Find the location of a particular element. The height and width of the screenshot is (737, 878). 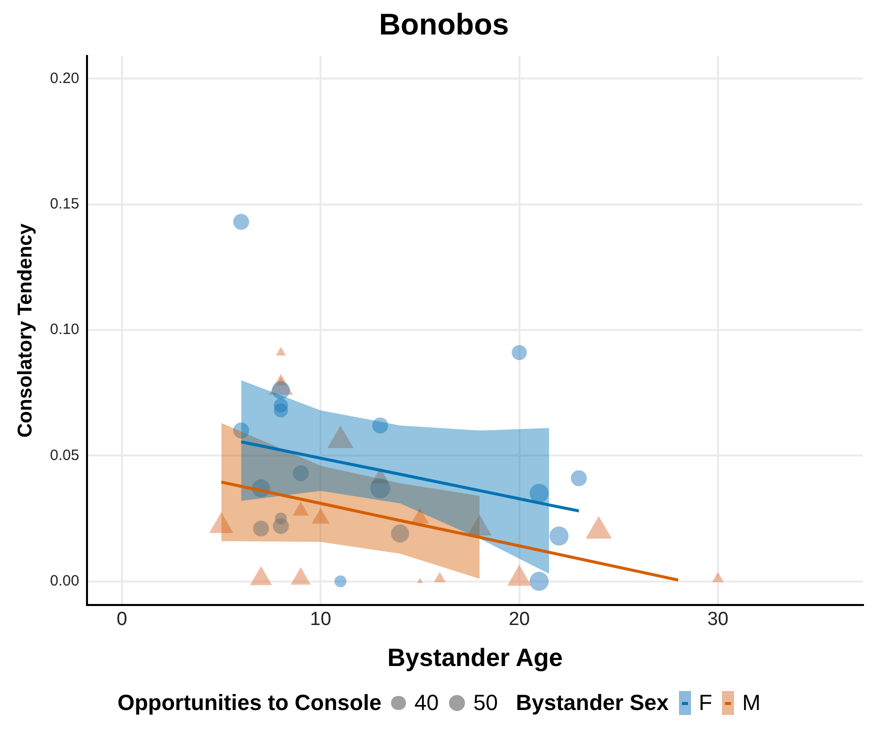

x-axis-title: Bystander Age is located at coordinates (475, 658).